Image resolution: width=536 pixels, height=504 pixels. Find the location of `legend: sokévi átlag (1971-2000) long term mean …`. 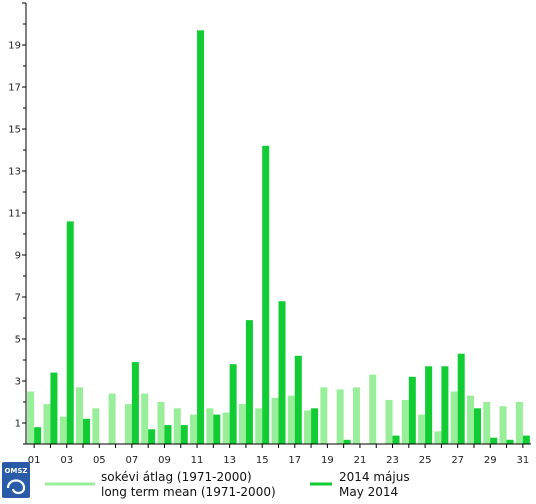

legend: sokévi átlag (1971-2000) long term mean … is located at coordinates (227, 484).